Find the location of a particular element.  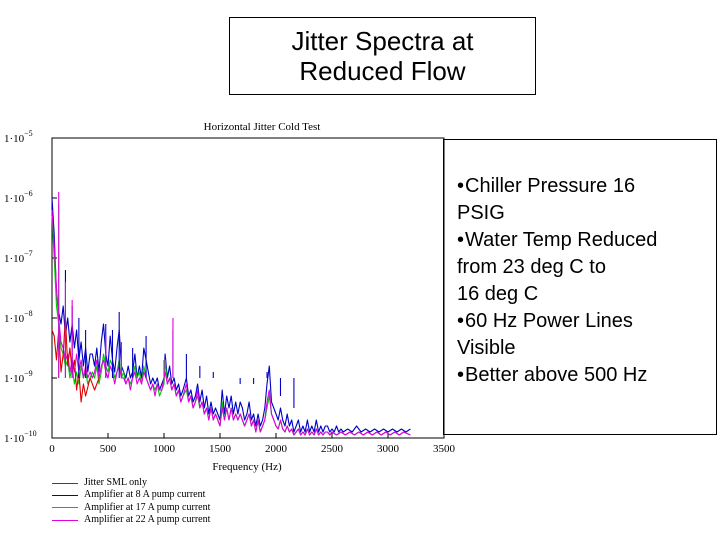

y-tick-label: 1·10⁻⁵ is located at coordinates (18, 137).